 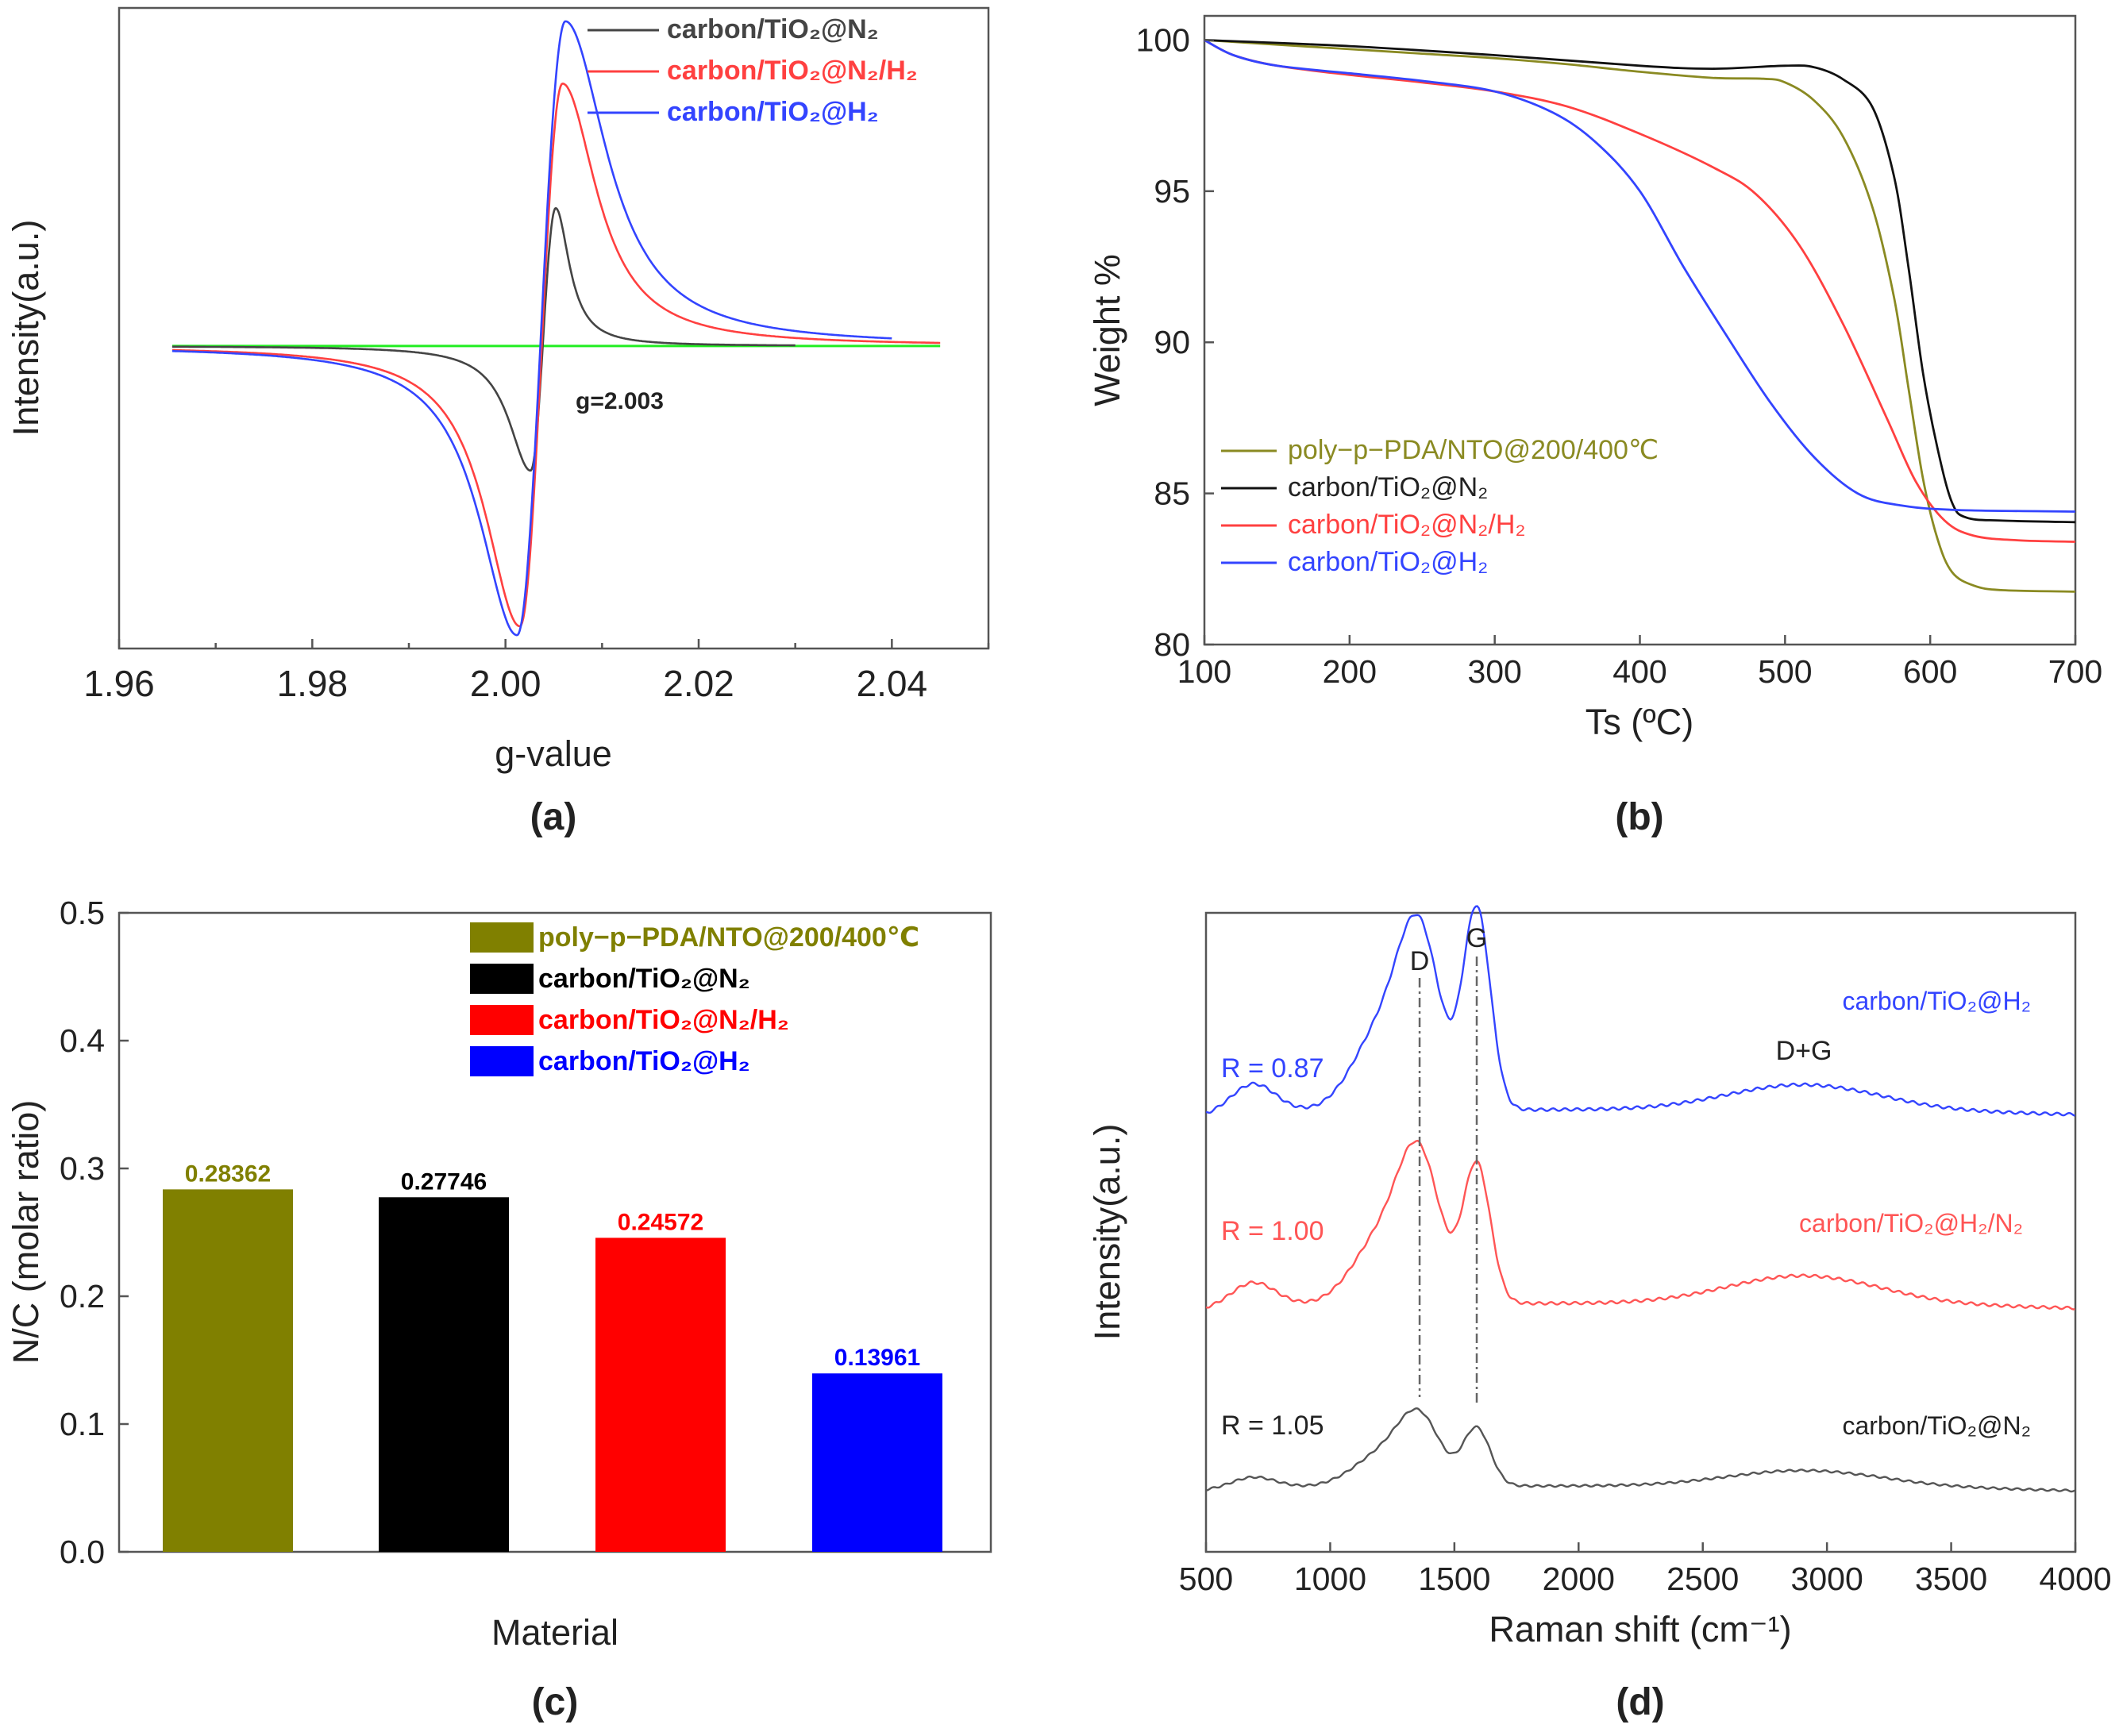 I want to click on panel-c-y-tick-label: 0.3, so click(x=82, y=1168).